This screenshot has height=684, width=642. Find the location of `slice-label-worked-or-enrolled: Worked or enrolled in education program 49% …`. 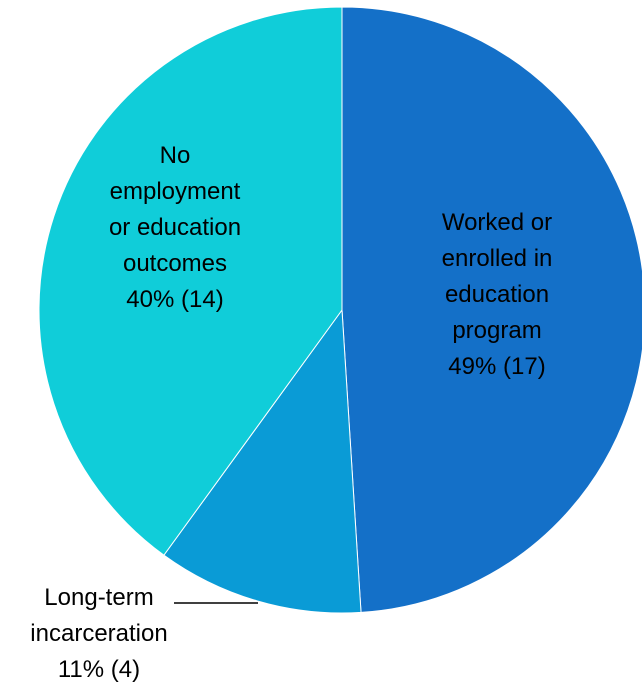

slice-label-worked-or-enrolled: Worked or enrolled in education program 49% … is located at coordinates (497, 294).